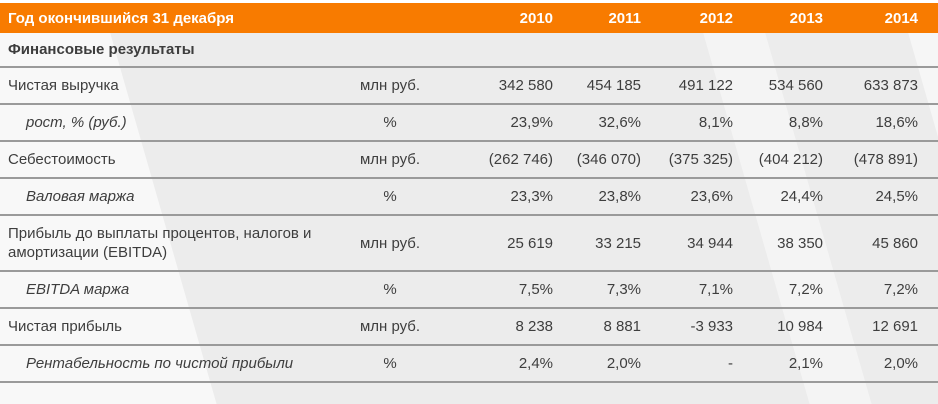 This screenshot has width=938, height=404. I want to click on value-cell: 8 881, so click(622, 326).